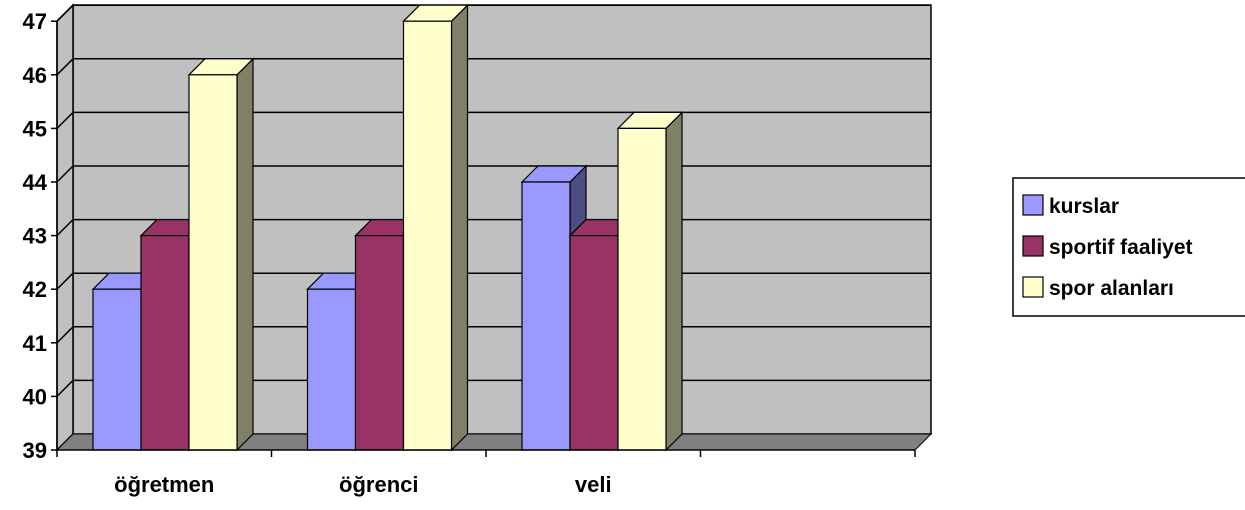  I want to click on legend-label: sportif faaliyet, so click(1121, 247).